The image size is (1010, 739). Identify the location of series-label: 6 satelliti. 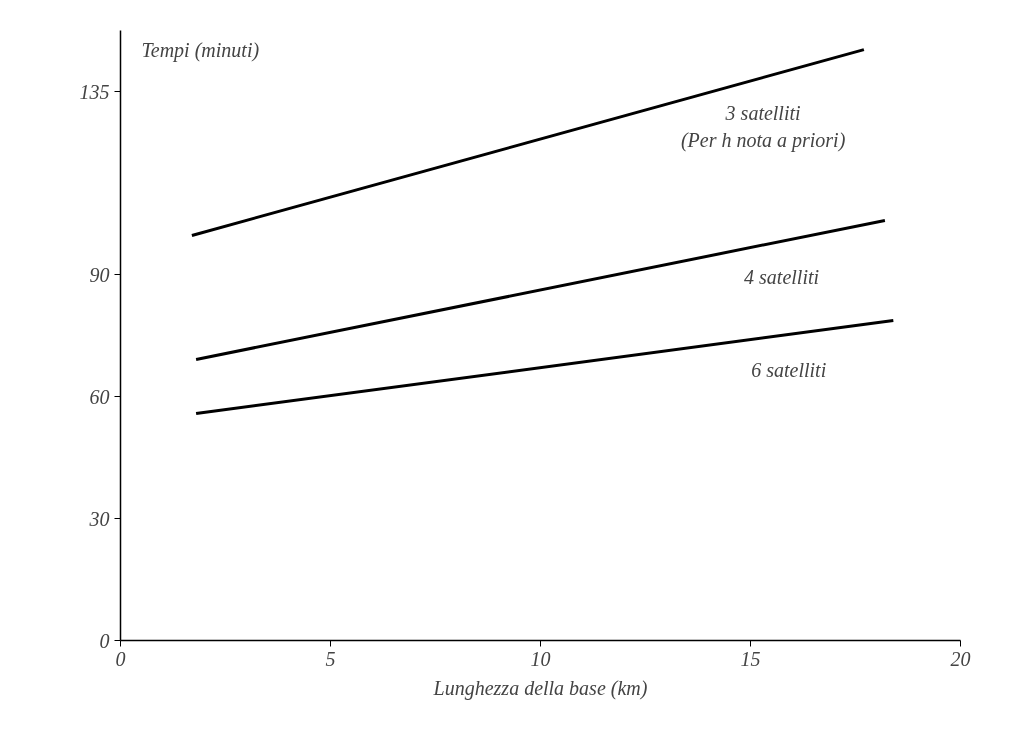
(789, 370).